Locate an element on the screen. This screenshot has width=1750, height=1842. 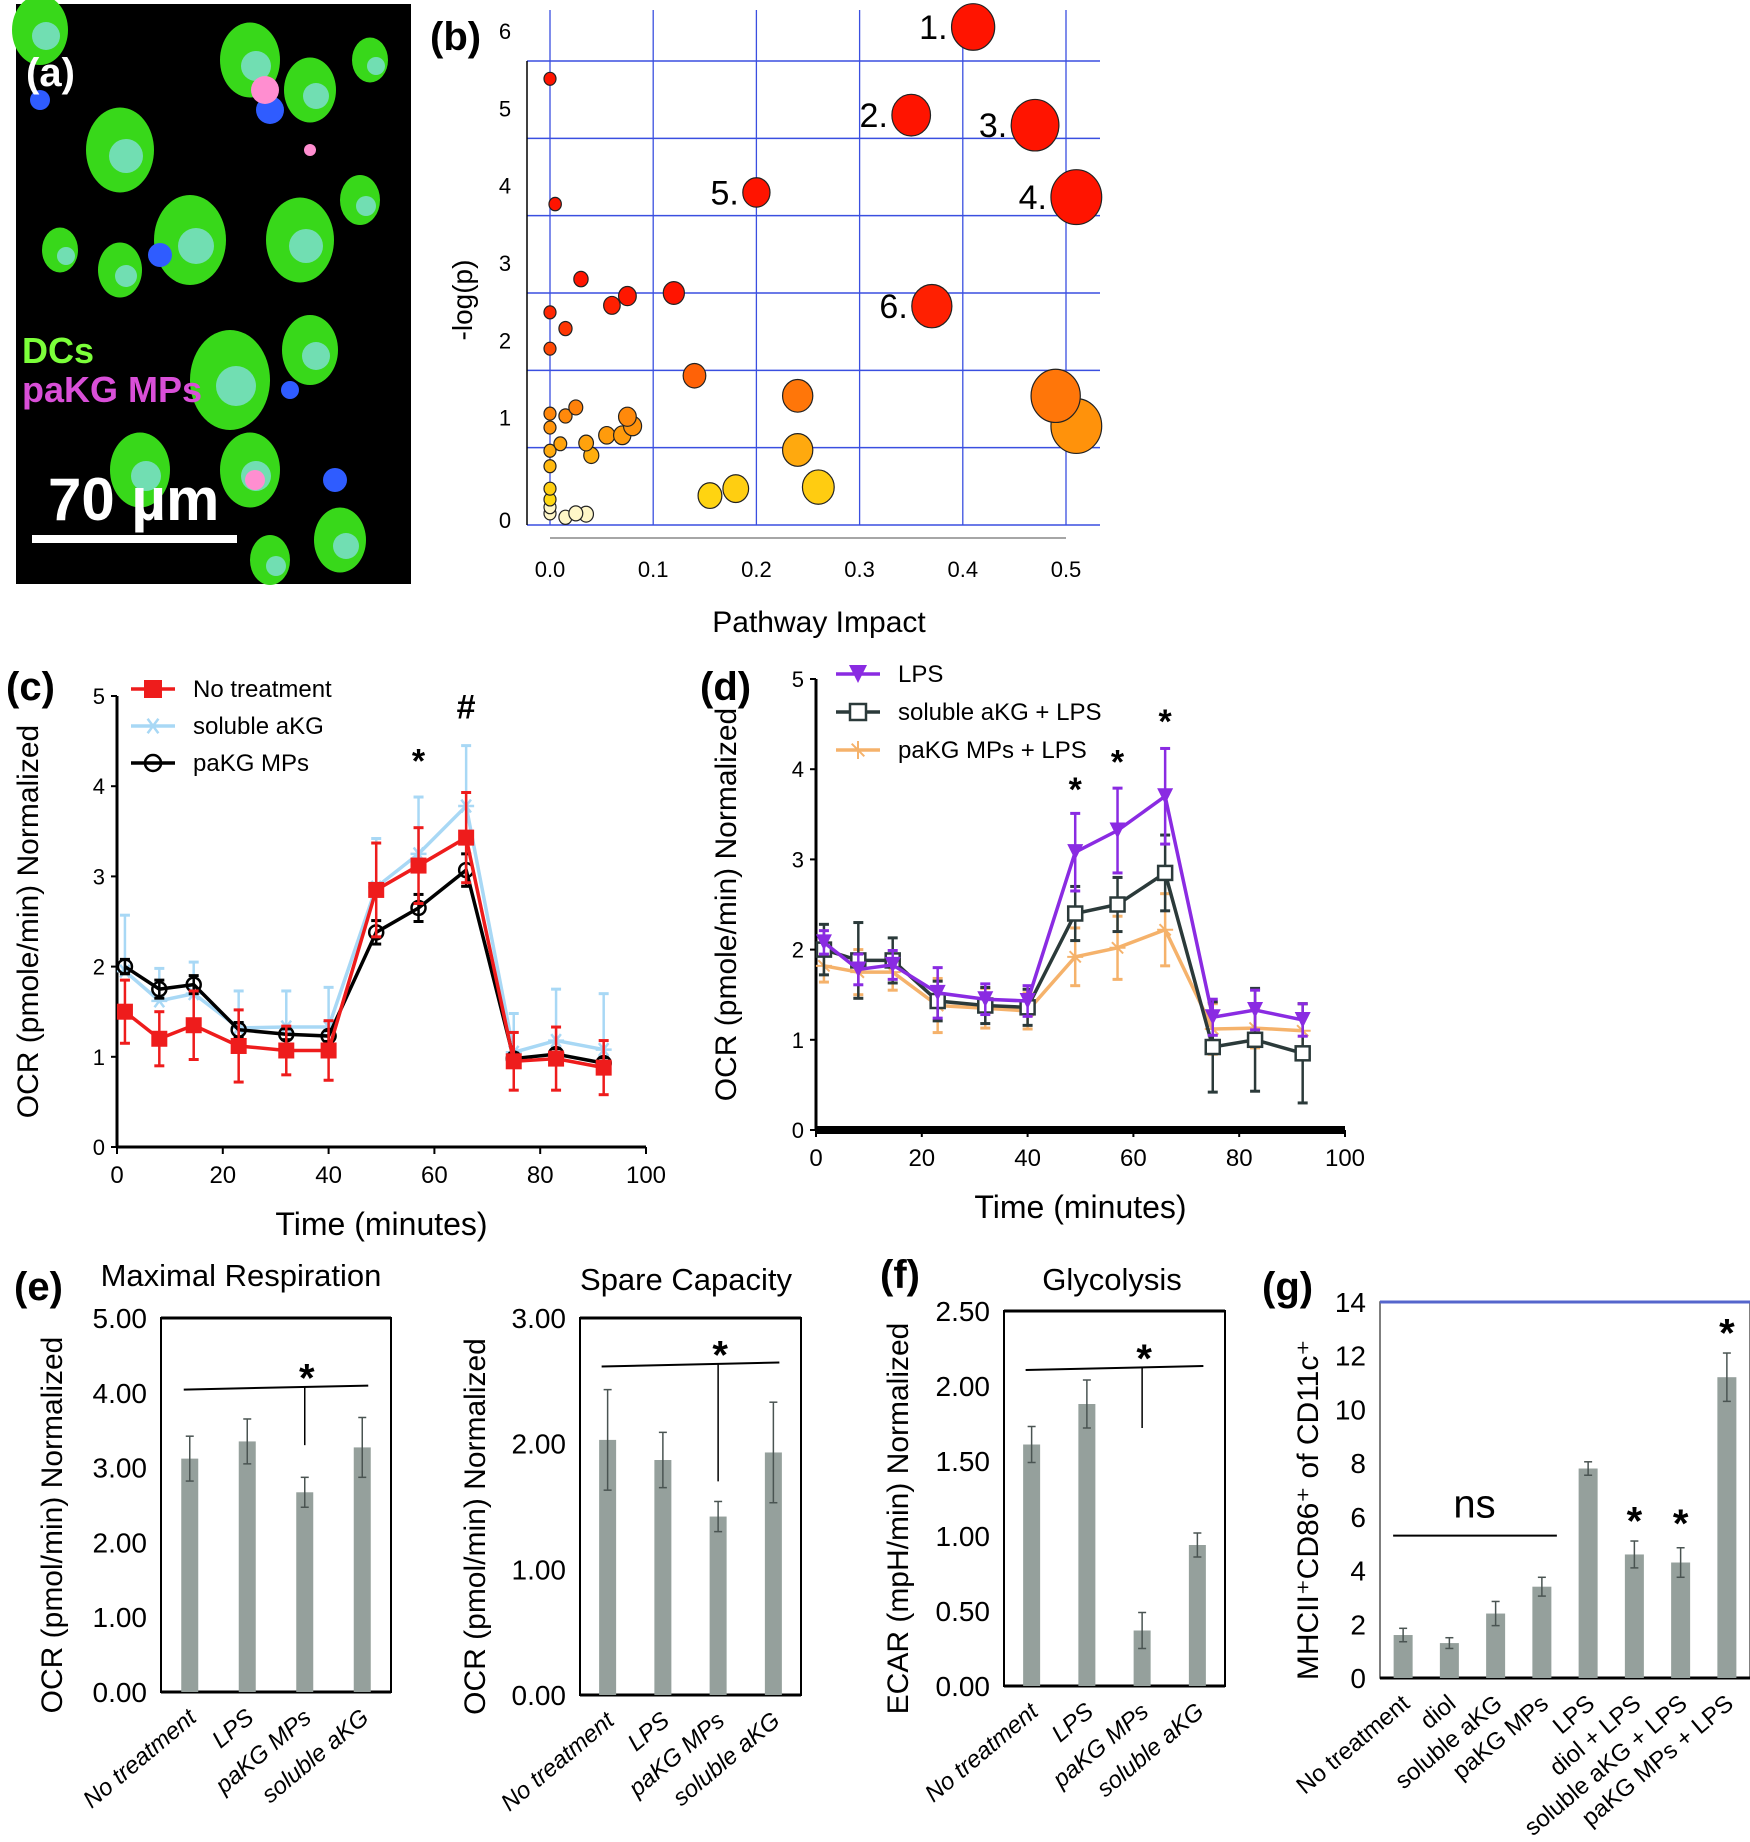
x-tick-label: 0.3 is located at coordinates (859, 569).